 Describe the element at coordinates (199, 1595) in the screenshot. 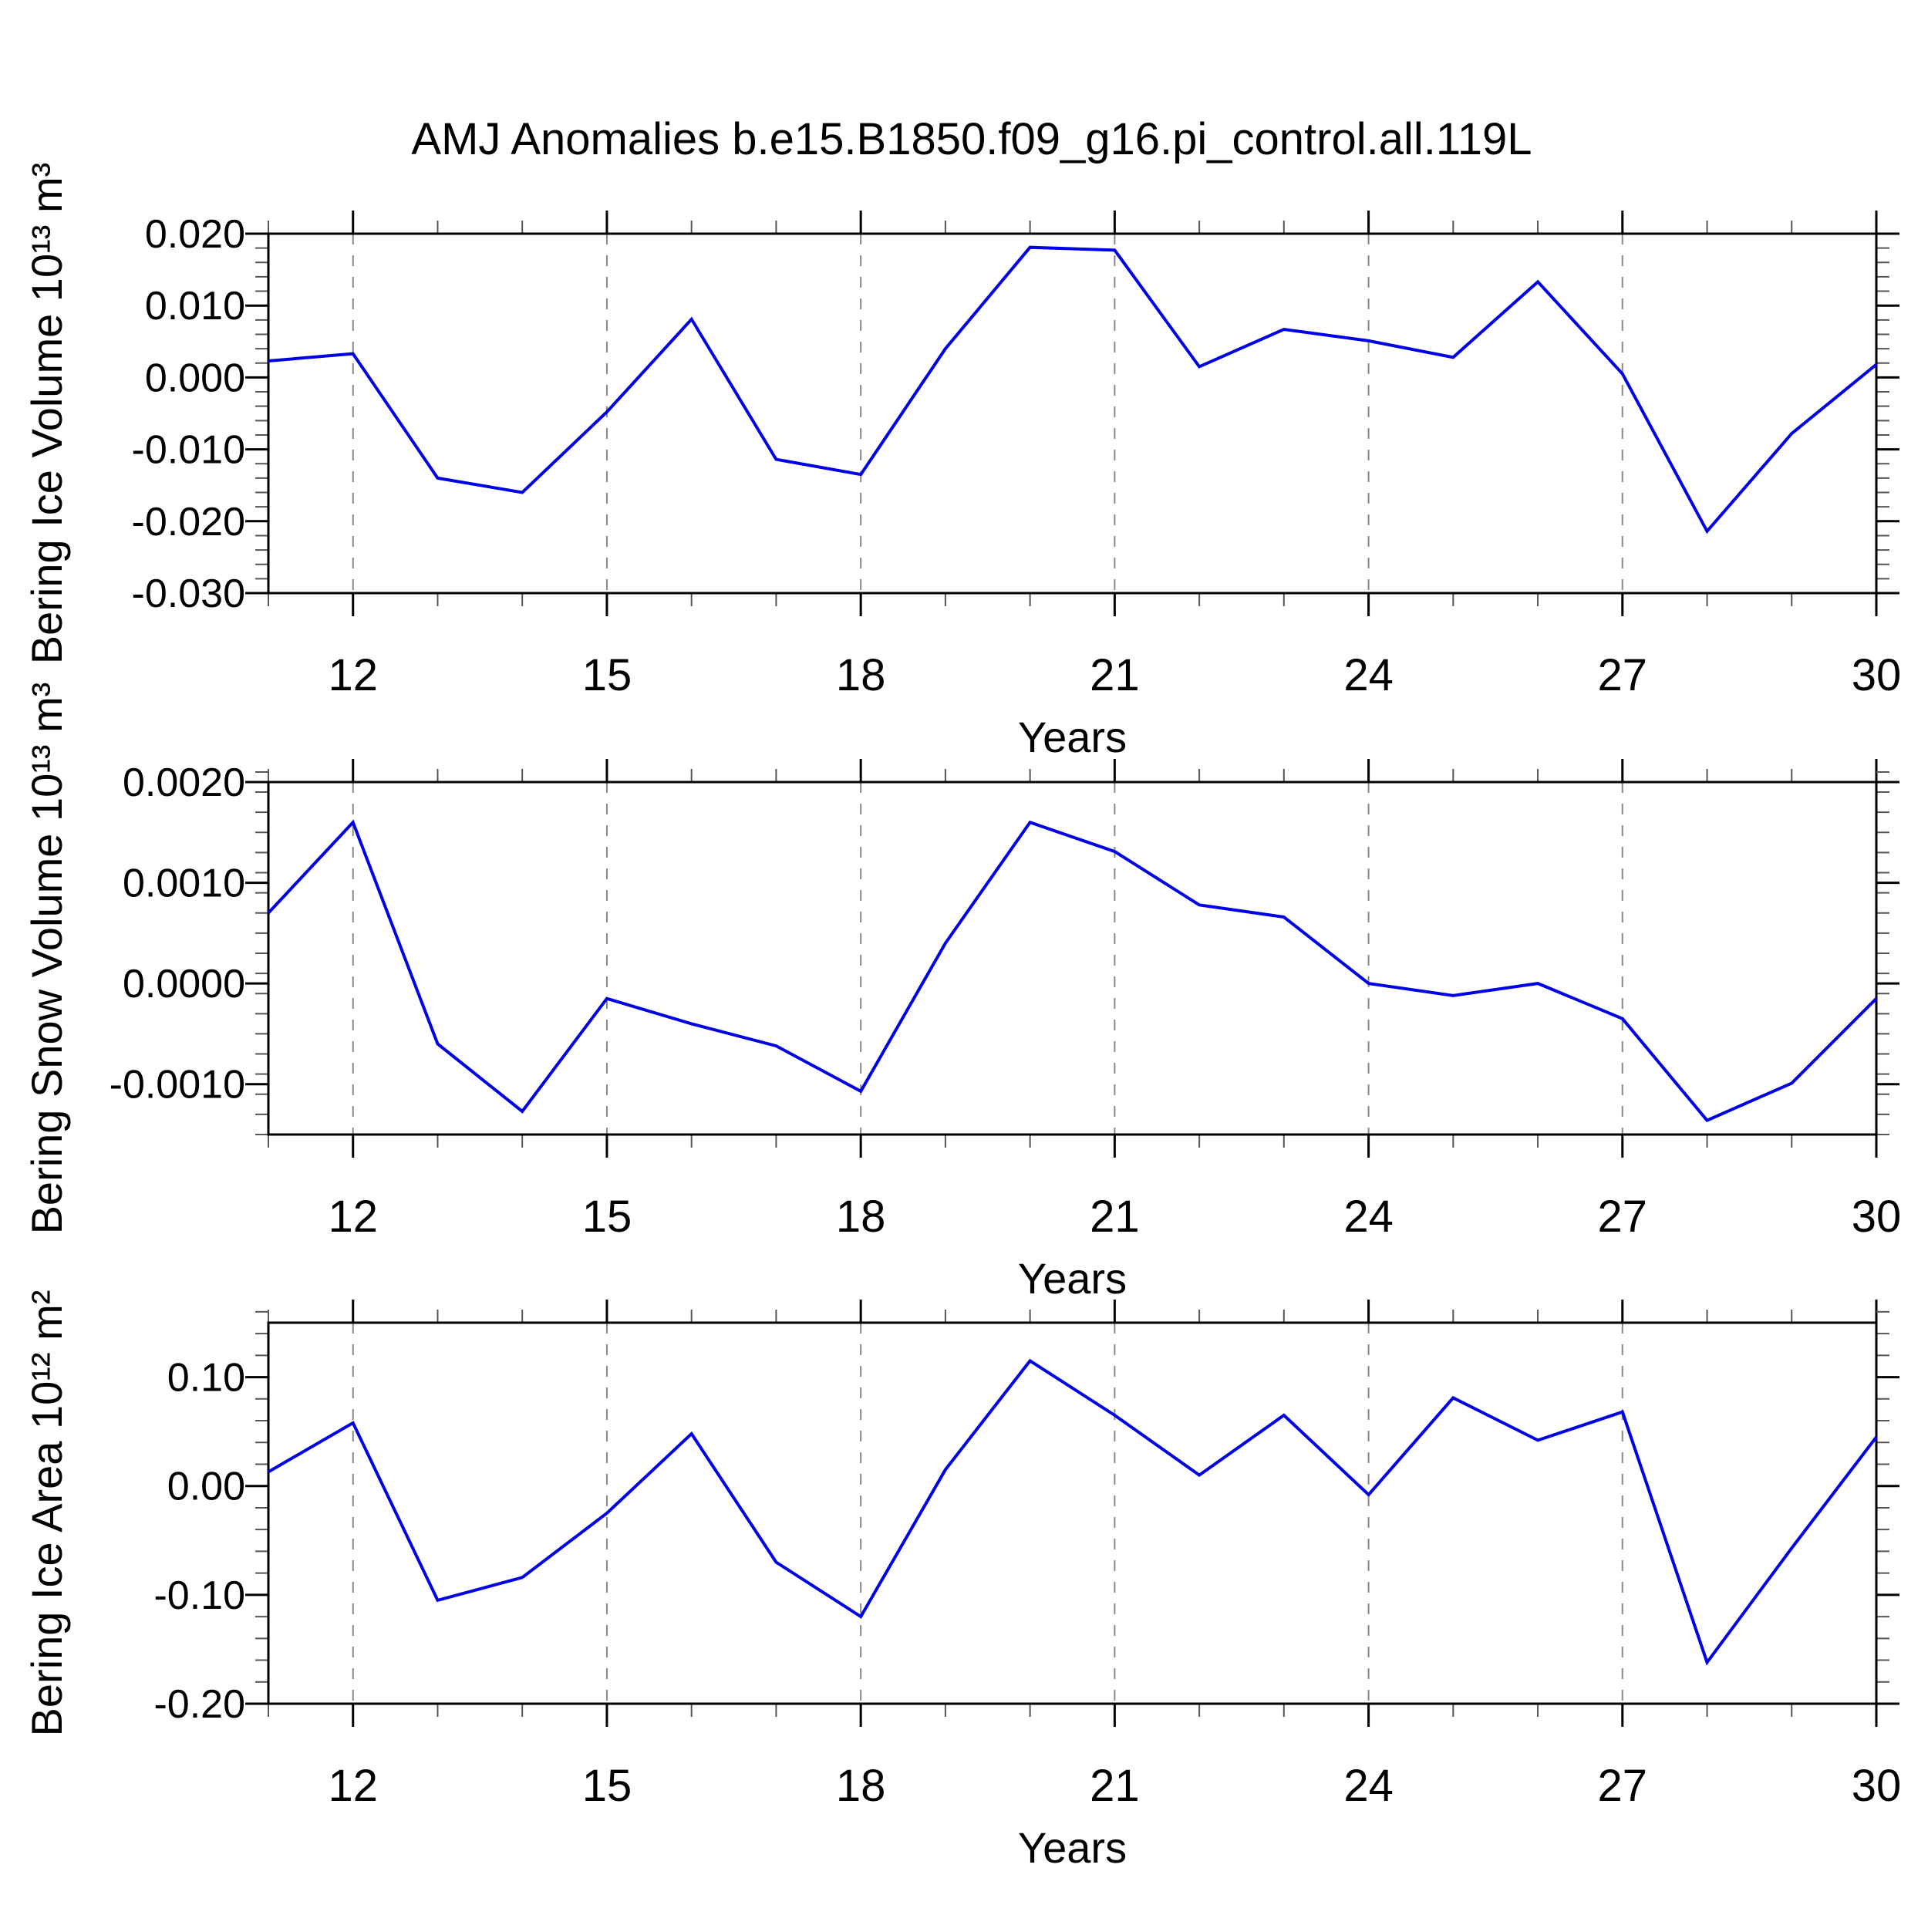

I see `y-tick-label: -0.10` at that location.